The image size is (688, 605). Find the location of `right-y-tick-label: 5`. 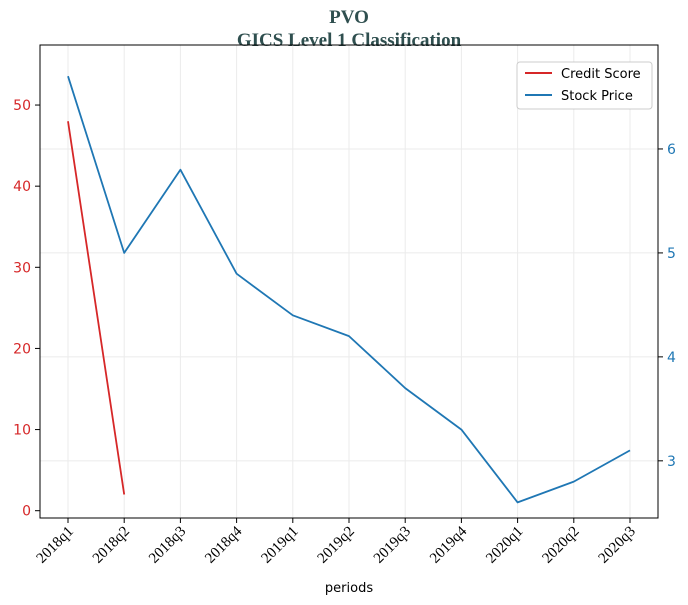

right-y-tick-label: 5 is located at coordinates (671, 254).